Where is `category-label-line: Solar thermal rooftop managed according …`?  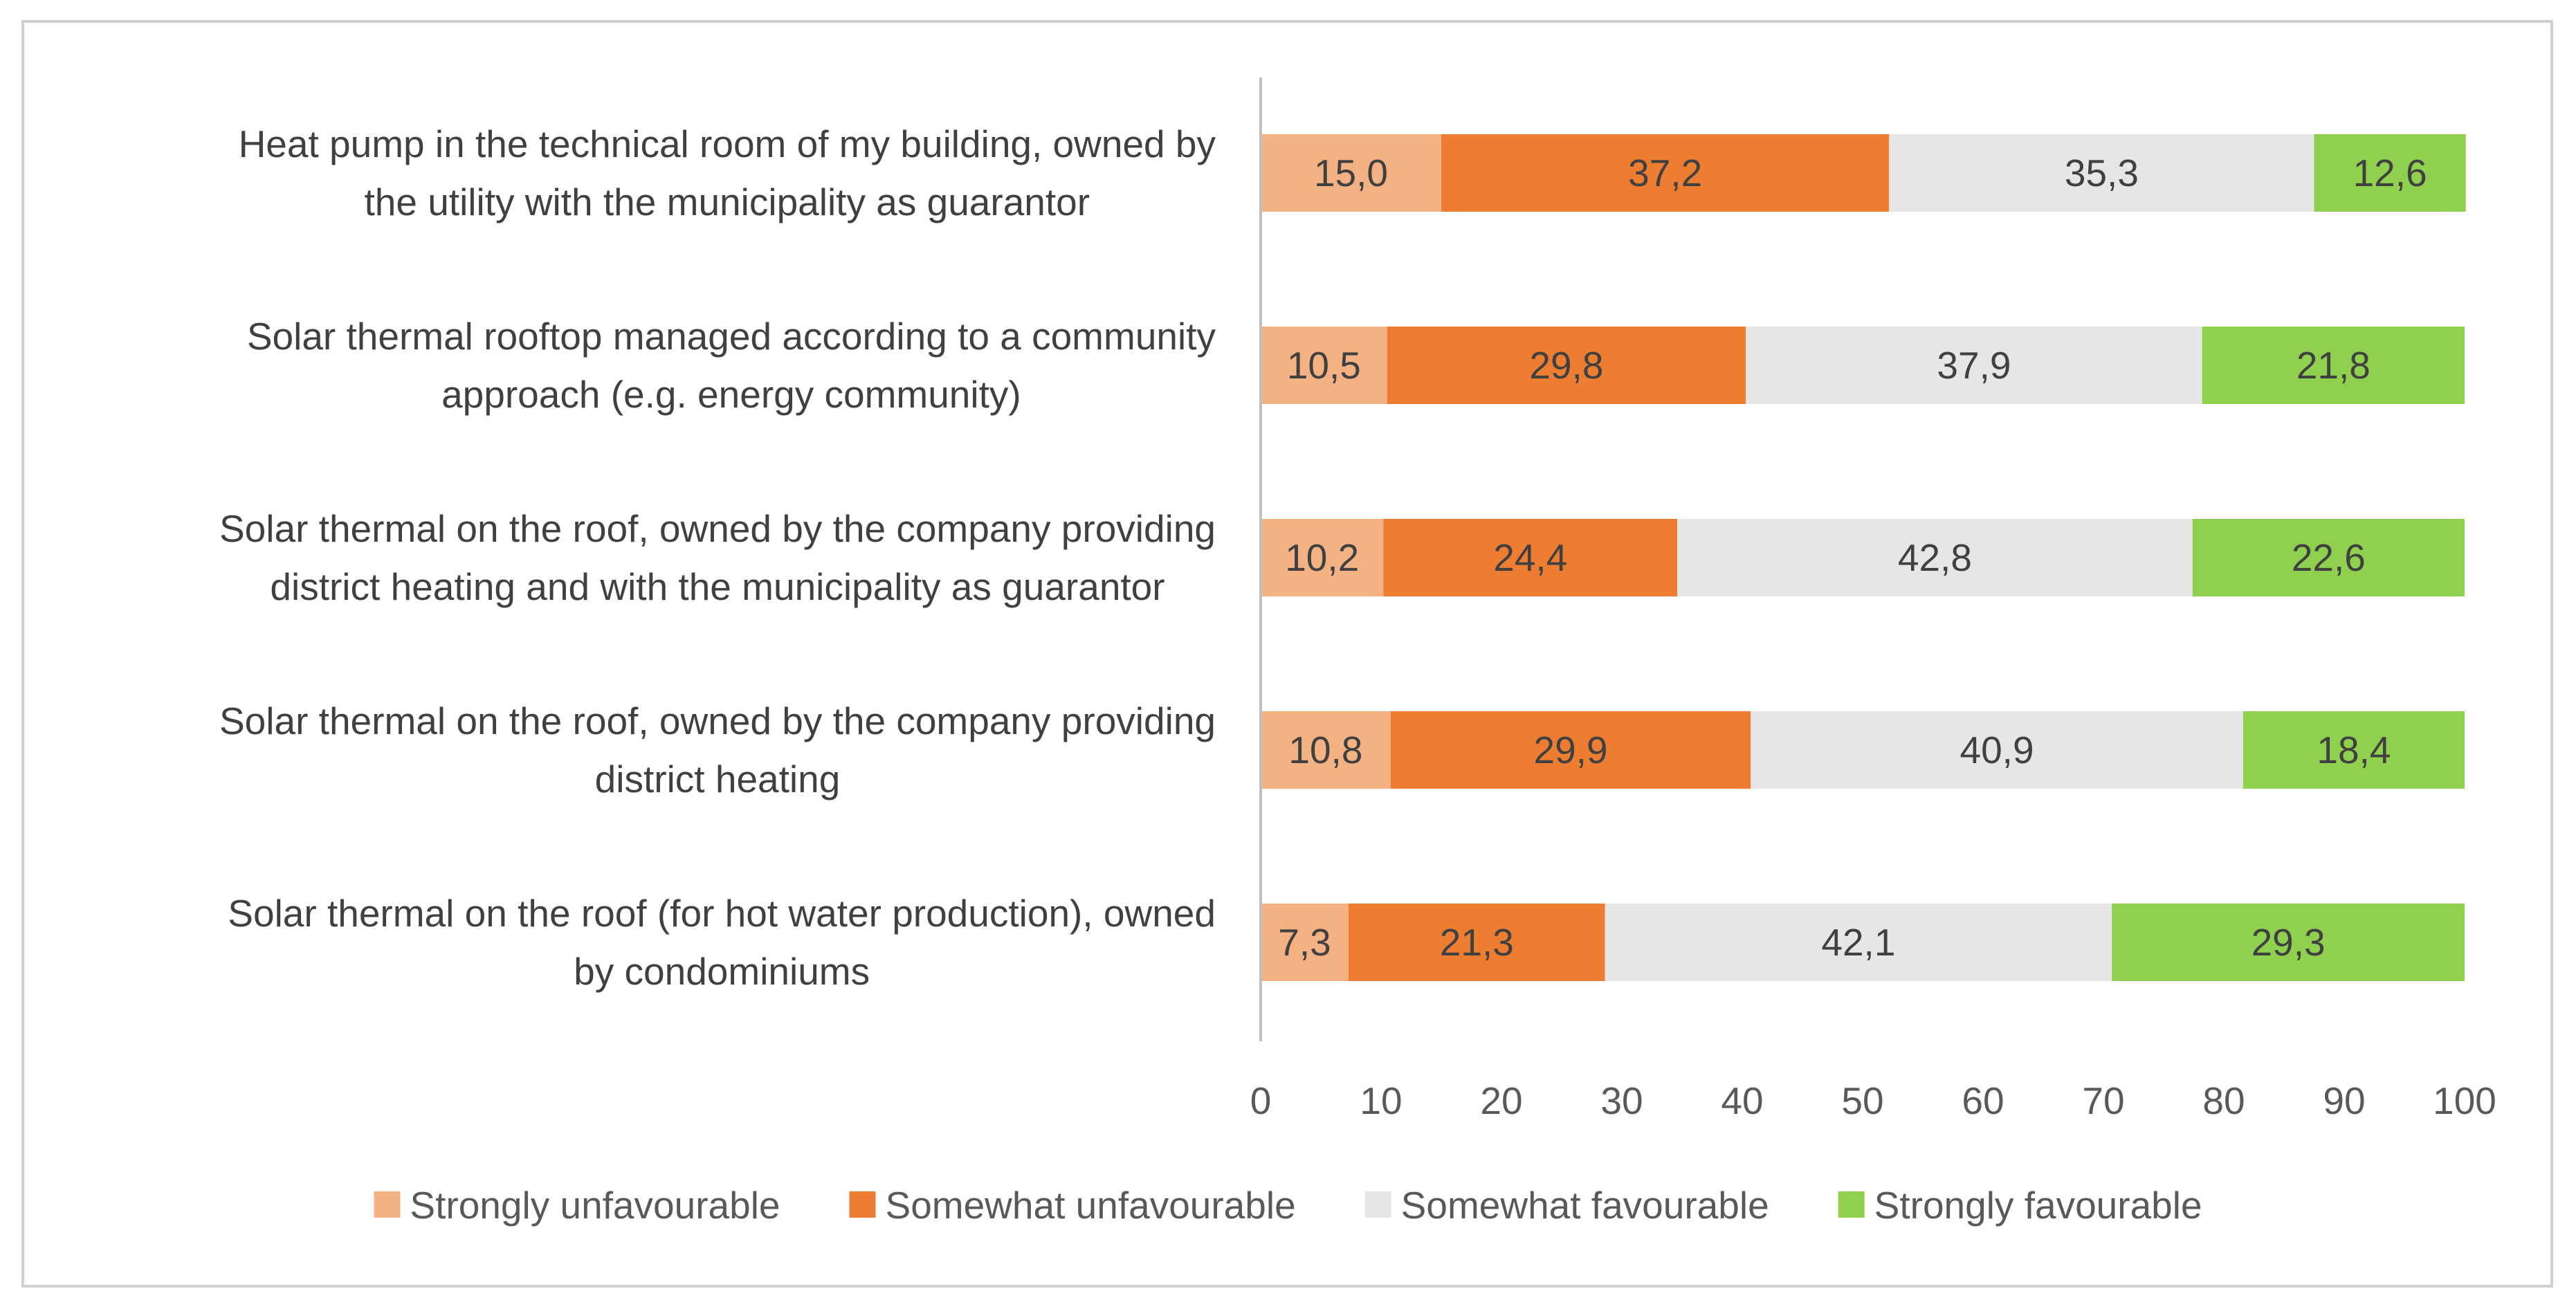 category-label-line: Solar thermal rooftop managed according … is located at coordinates (731, 336).